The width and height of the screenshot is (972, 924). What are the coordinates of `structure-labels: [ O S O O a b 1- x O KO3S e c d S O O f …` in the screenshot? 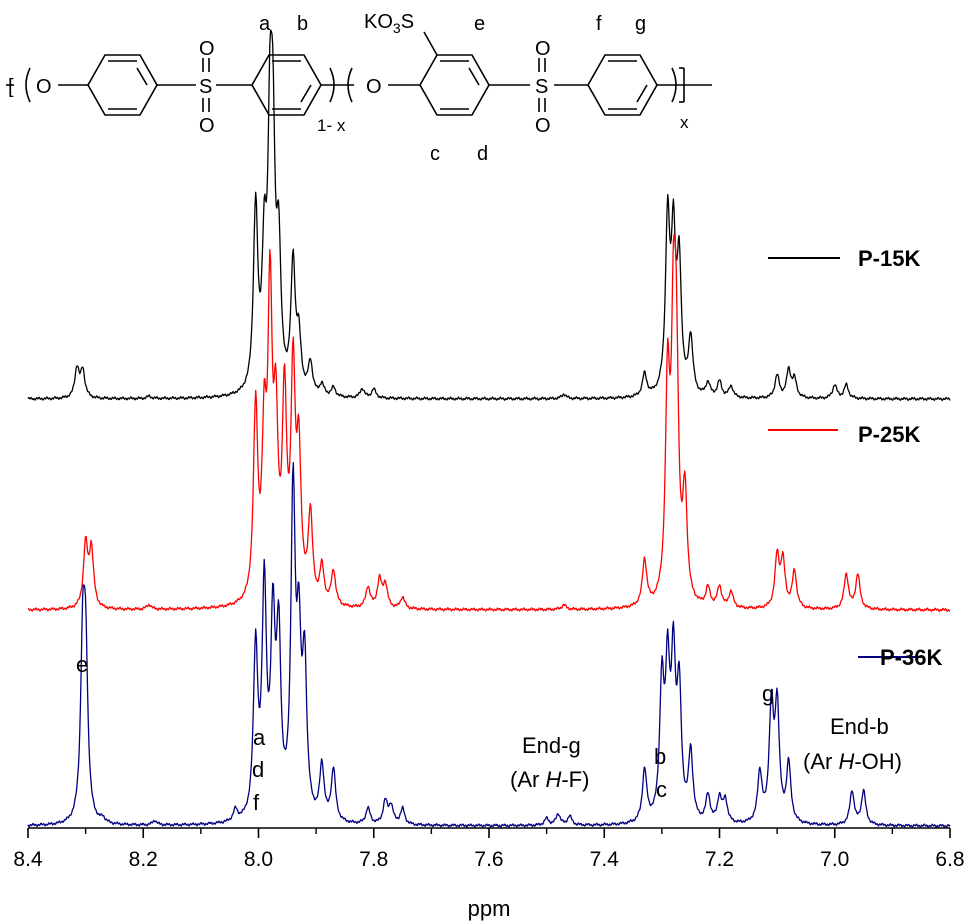 It's located at (348, 88).